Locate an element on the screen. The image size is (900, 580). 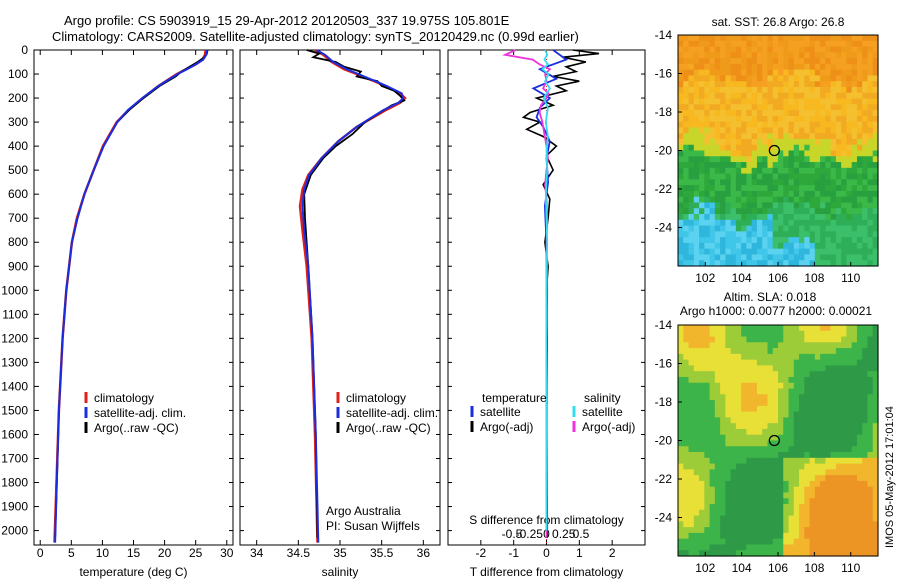
depth-tick-label: 200 is located at coordinates (18, 98).